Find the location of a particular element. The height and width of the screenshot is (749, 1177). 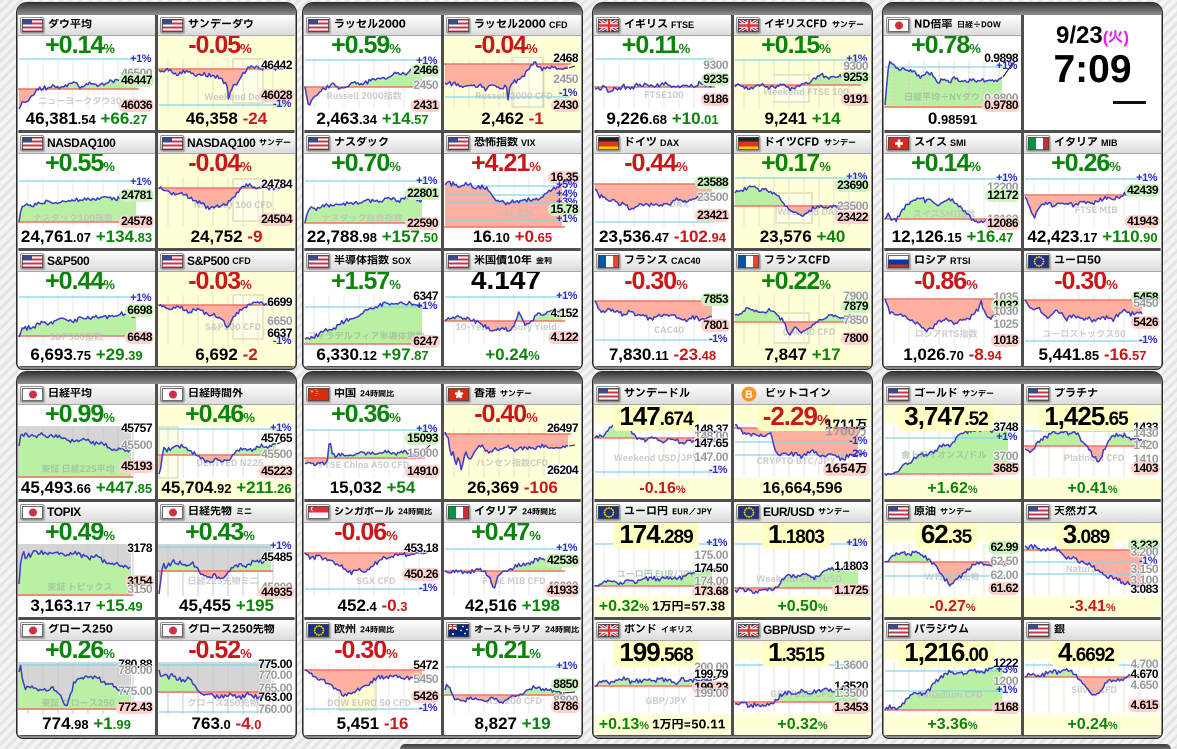

svg-text: B is located at coordinates (749, 395).